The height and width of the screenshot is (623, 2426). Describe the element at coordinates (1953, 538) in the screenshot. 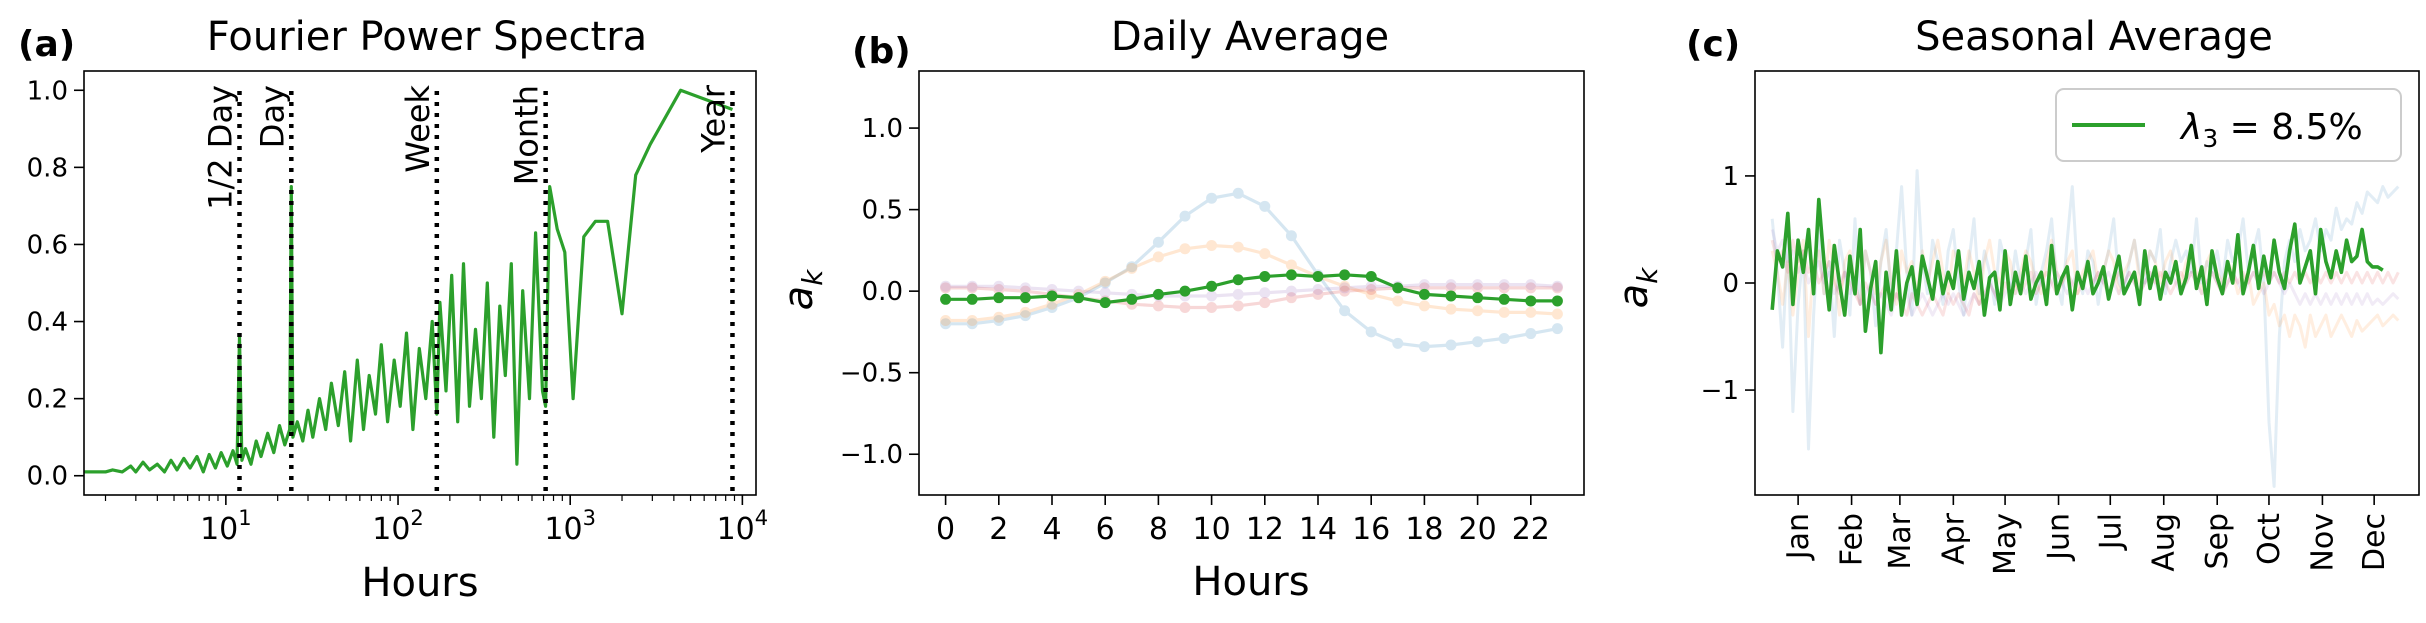

I see `x-tick-label-3: Apr` at that location.